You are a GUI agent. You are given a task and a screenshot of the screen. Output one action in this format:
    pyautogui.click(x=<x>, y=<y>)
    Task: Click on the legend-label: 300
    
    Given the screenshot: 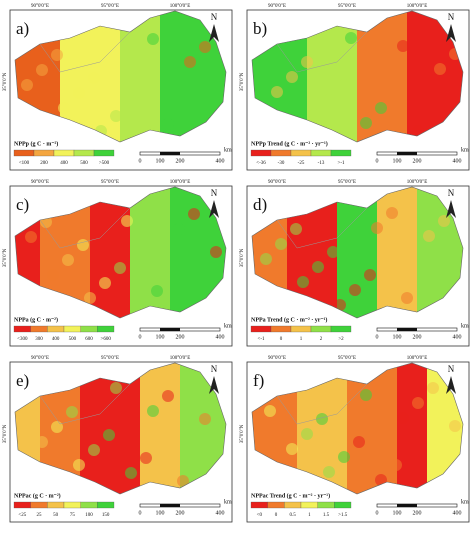 What is the action you would take?
    pyautogui.click(x=39, y=339)
    